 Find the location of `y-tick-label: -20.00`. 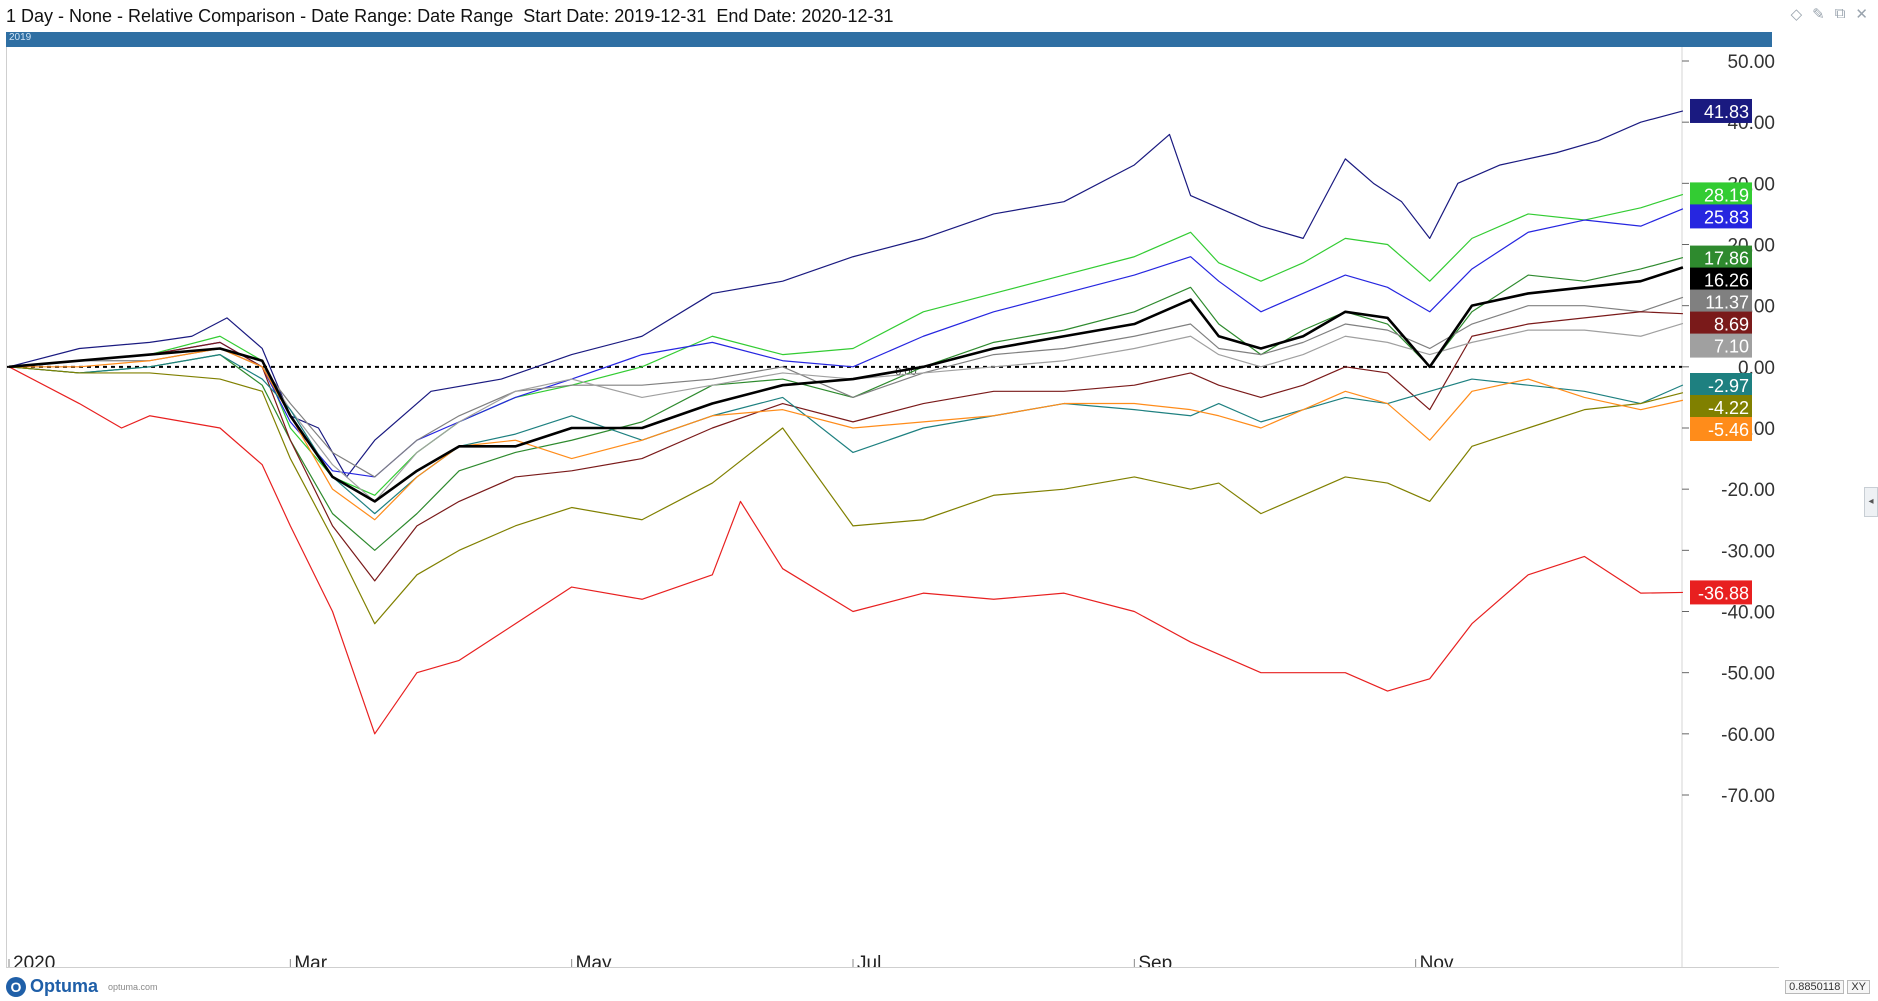

y-tick-label: -20.00 is located at coordinates (1748, 490).